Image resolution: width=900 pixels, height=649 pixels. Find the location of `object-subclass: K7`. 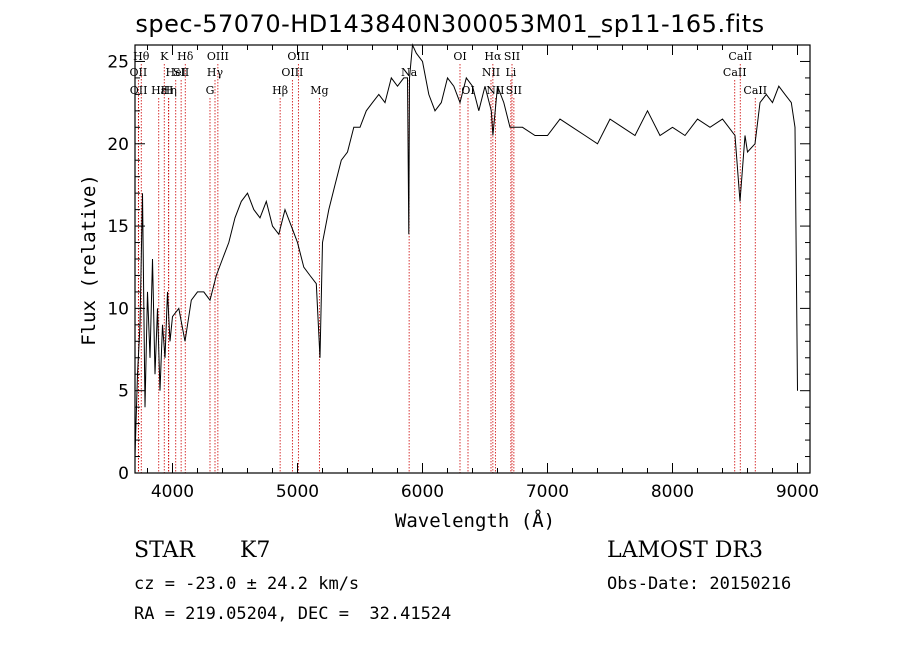

object-subclass: K7 is located at coordinates (255, 550).